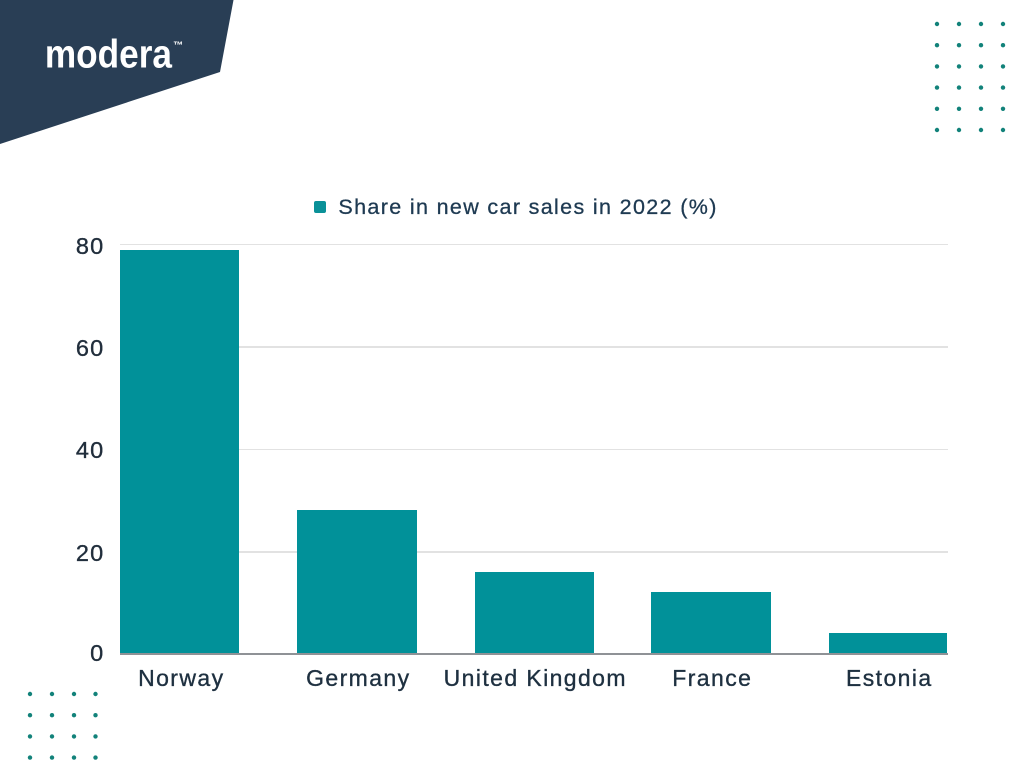 The height and width of the screenshot is (769, 1024). Describe the element at coordinates (109, 53) in the screenshot. I see `svg-text: modera` at that location.